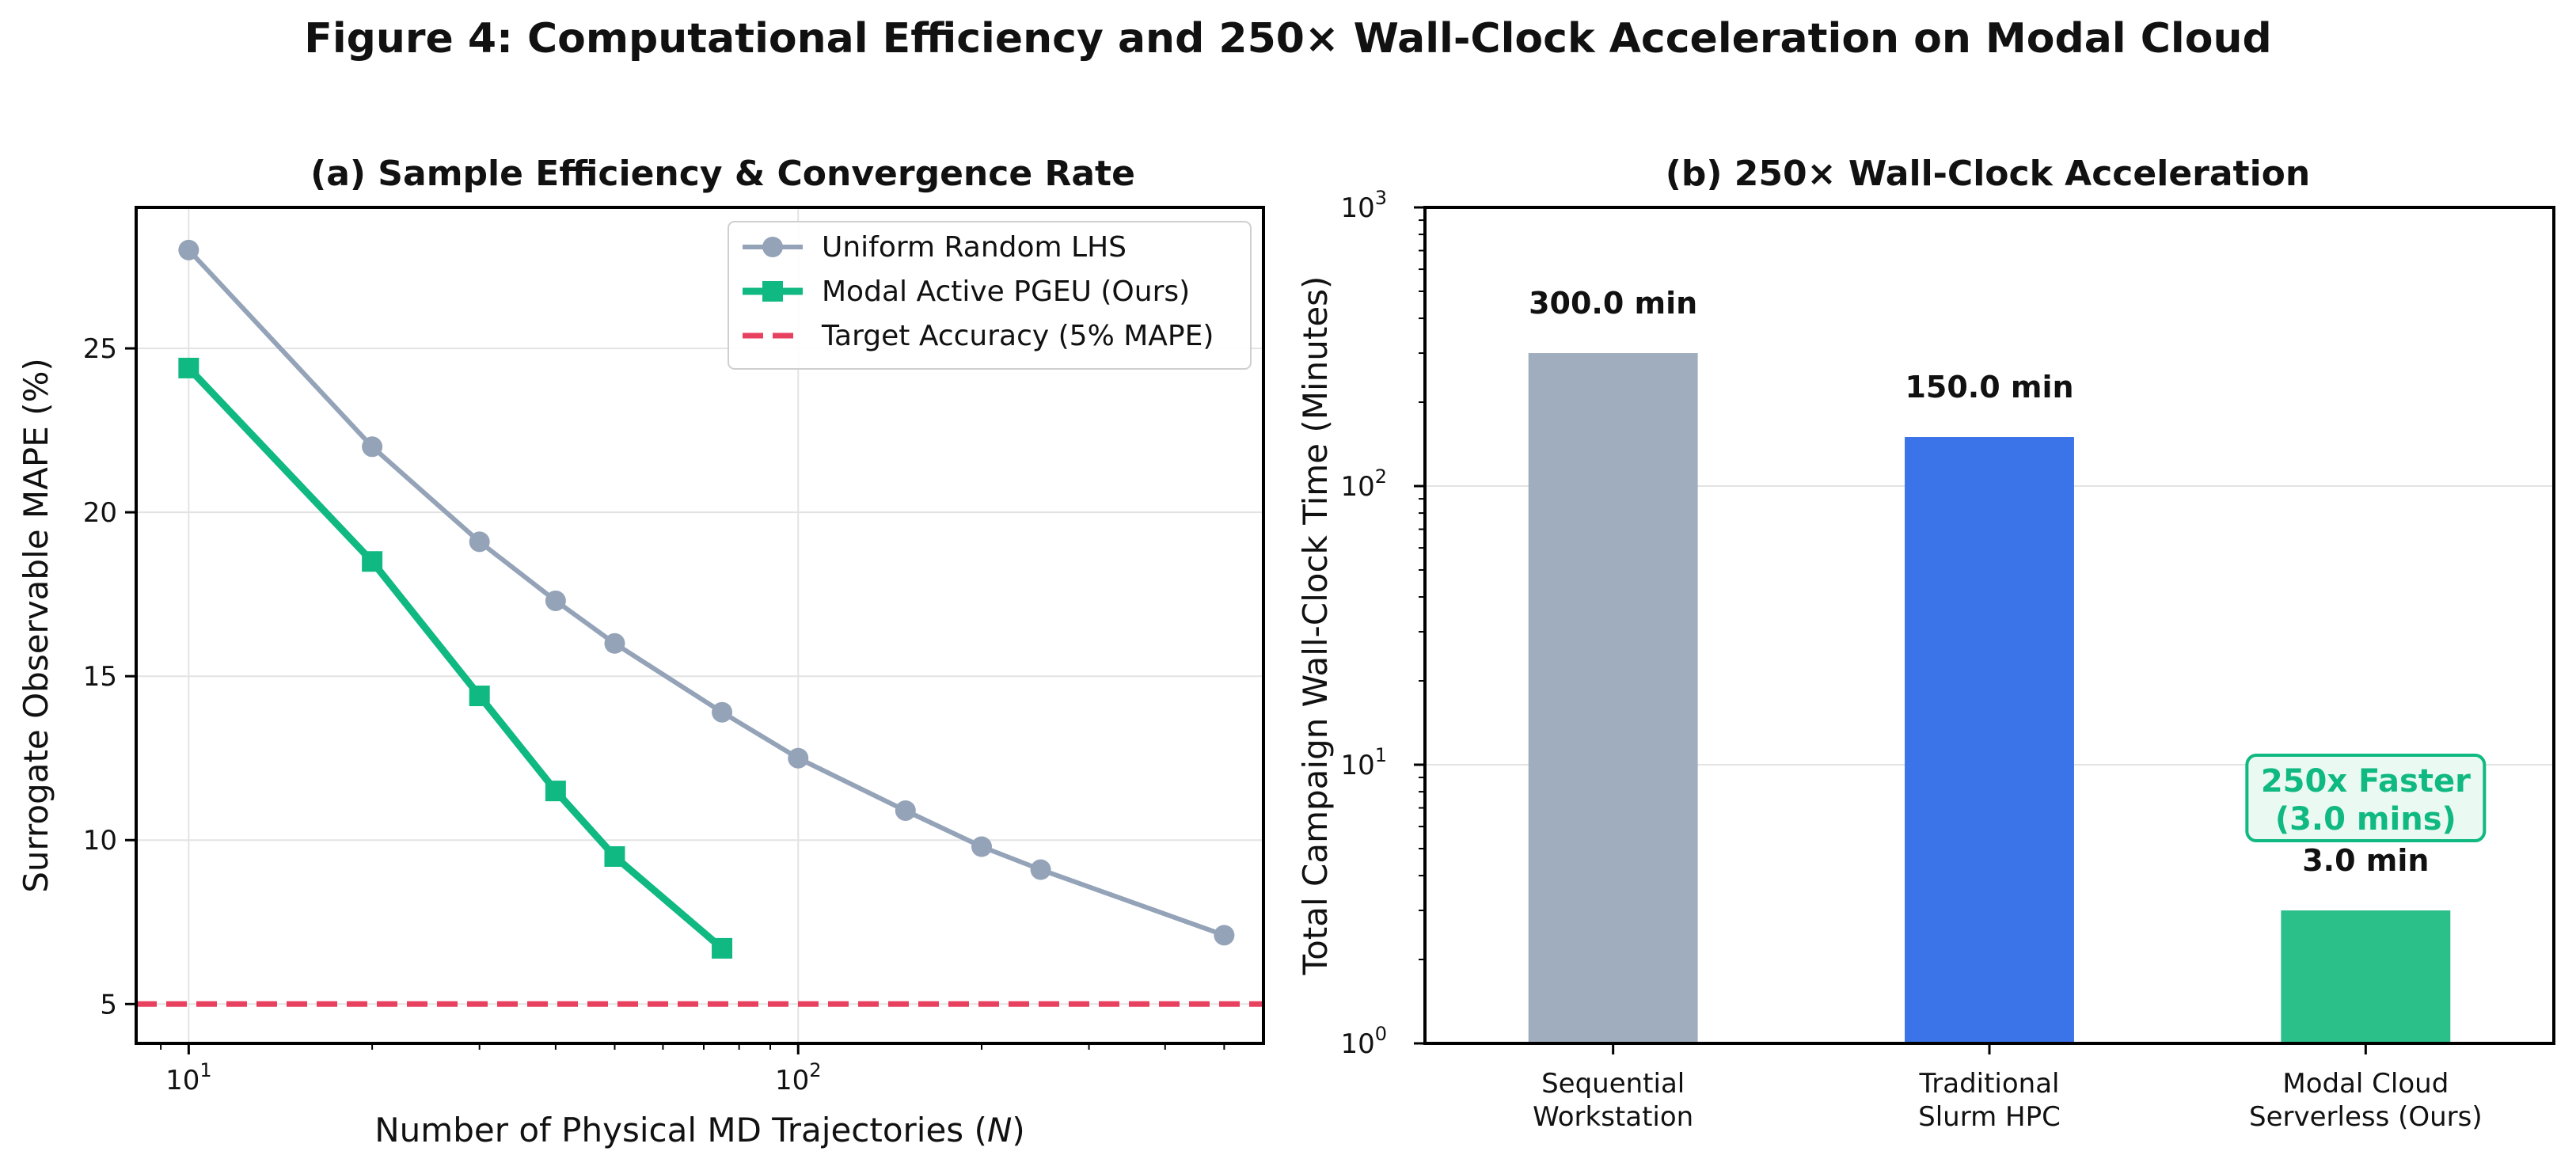 The width and height of the screenshot is (2576, 1174). I want to click on panel-a-x-tick-label: 10¹, so click(189, 1077).